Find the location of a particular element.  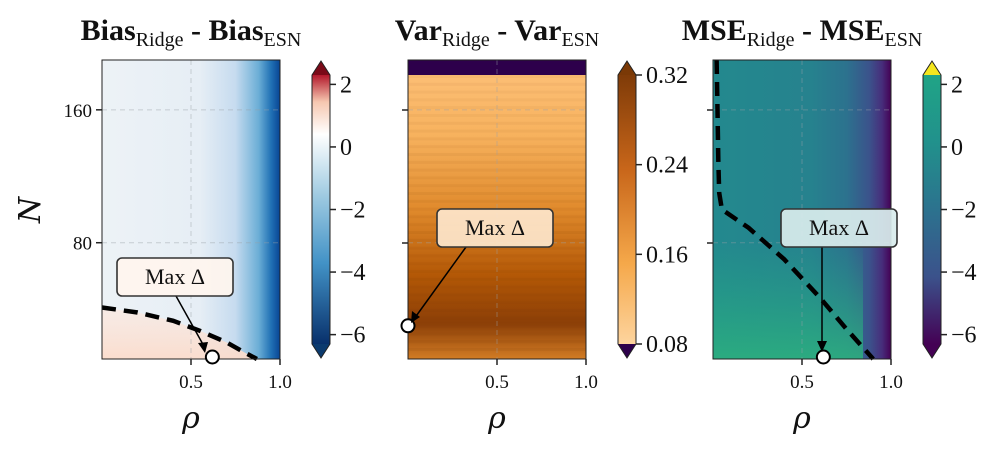

mse-colorbar-tick-label: 0 is located at coordinates (957, 148).